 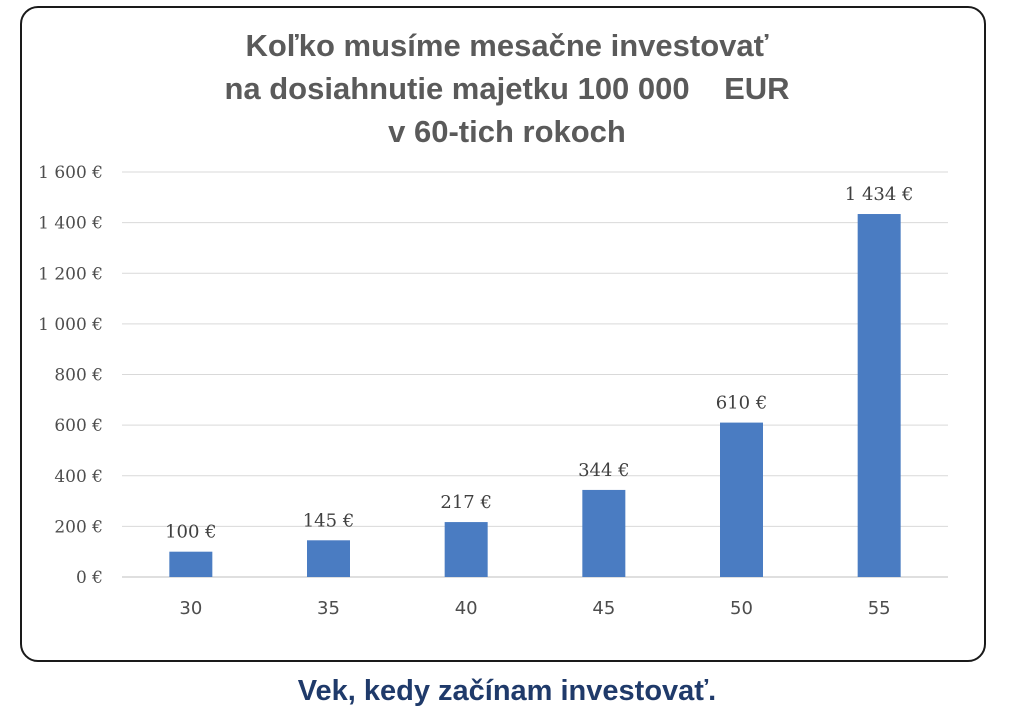 What do you see at coordinates (879, 194) in the screenshot?
I see `data-label: 1 434 €` at bounding box center [879, 194].